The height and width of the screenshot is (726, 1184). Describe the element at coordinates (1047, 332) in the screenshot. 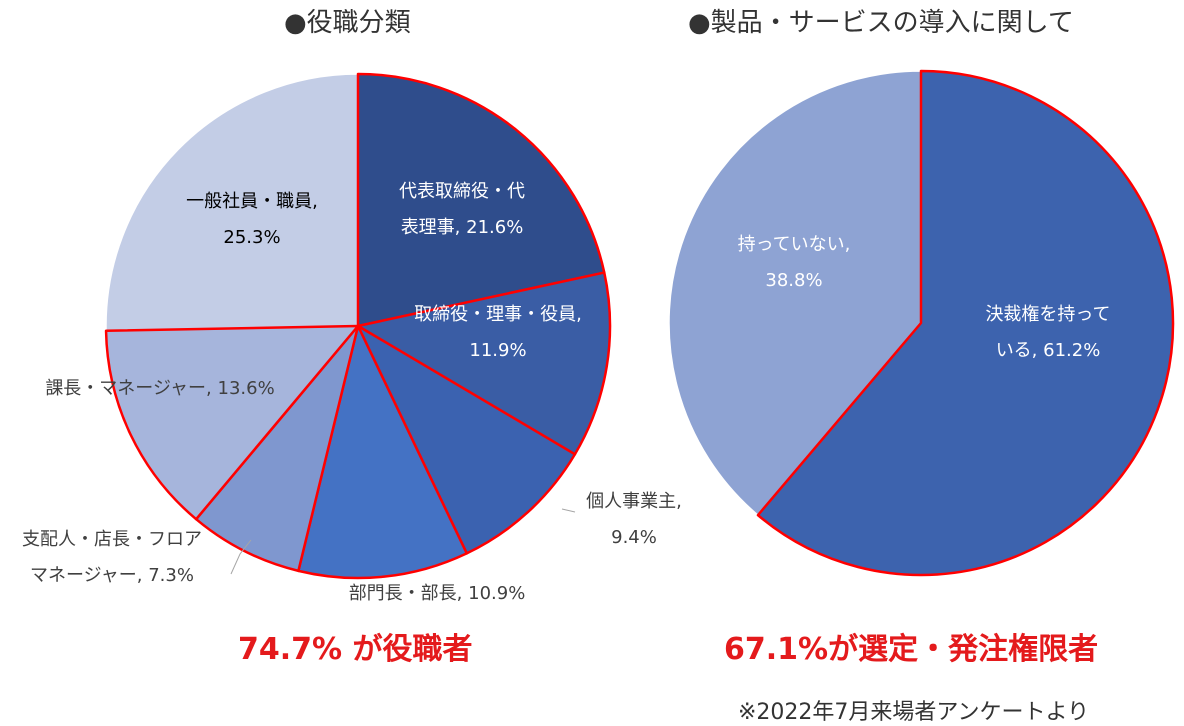

I see `slice-label: 決裁権を持っている, 61.2%` at that location.